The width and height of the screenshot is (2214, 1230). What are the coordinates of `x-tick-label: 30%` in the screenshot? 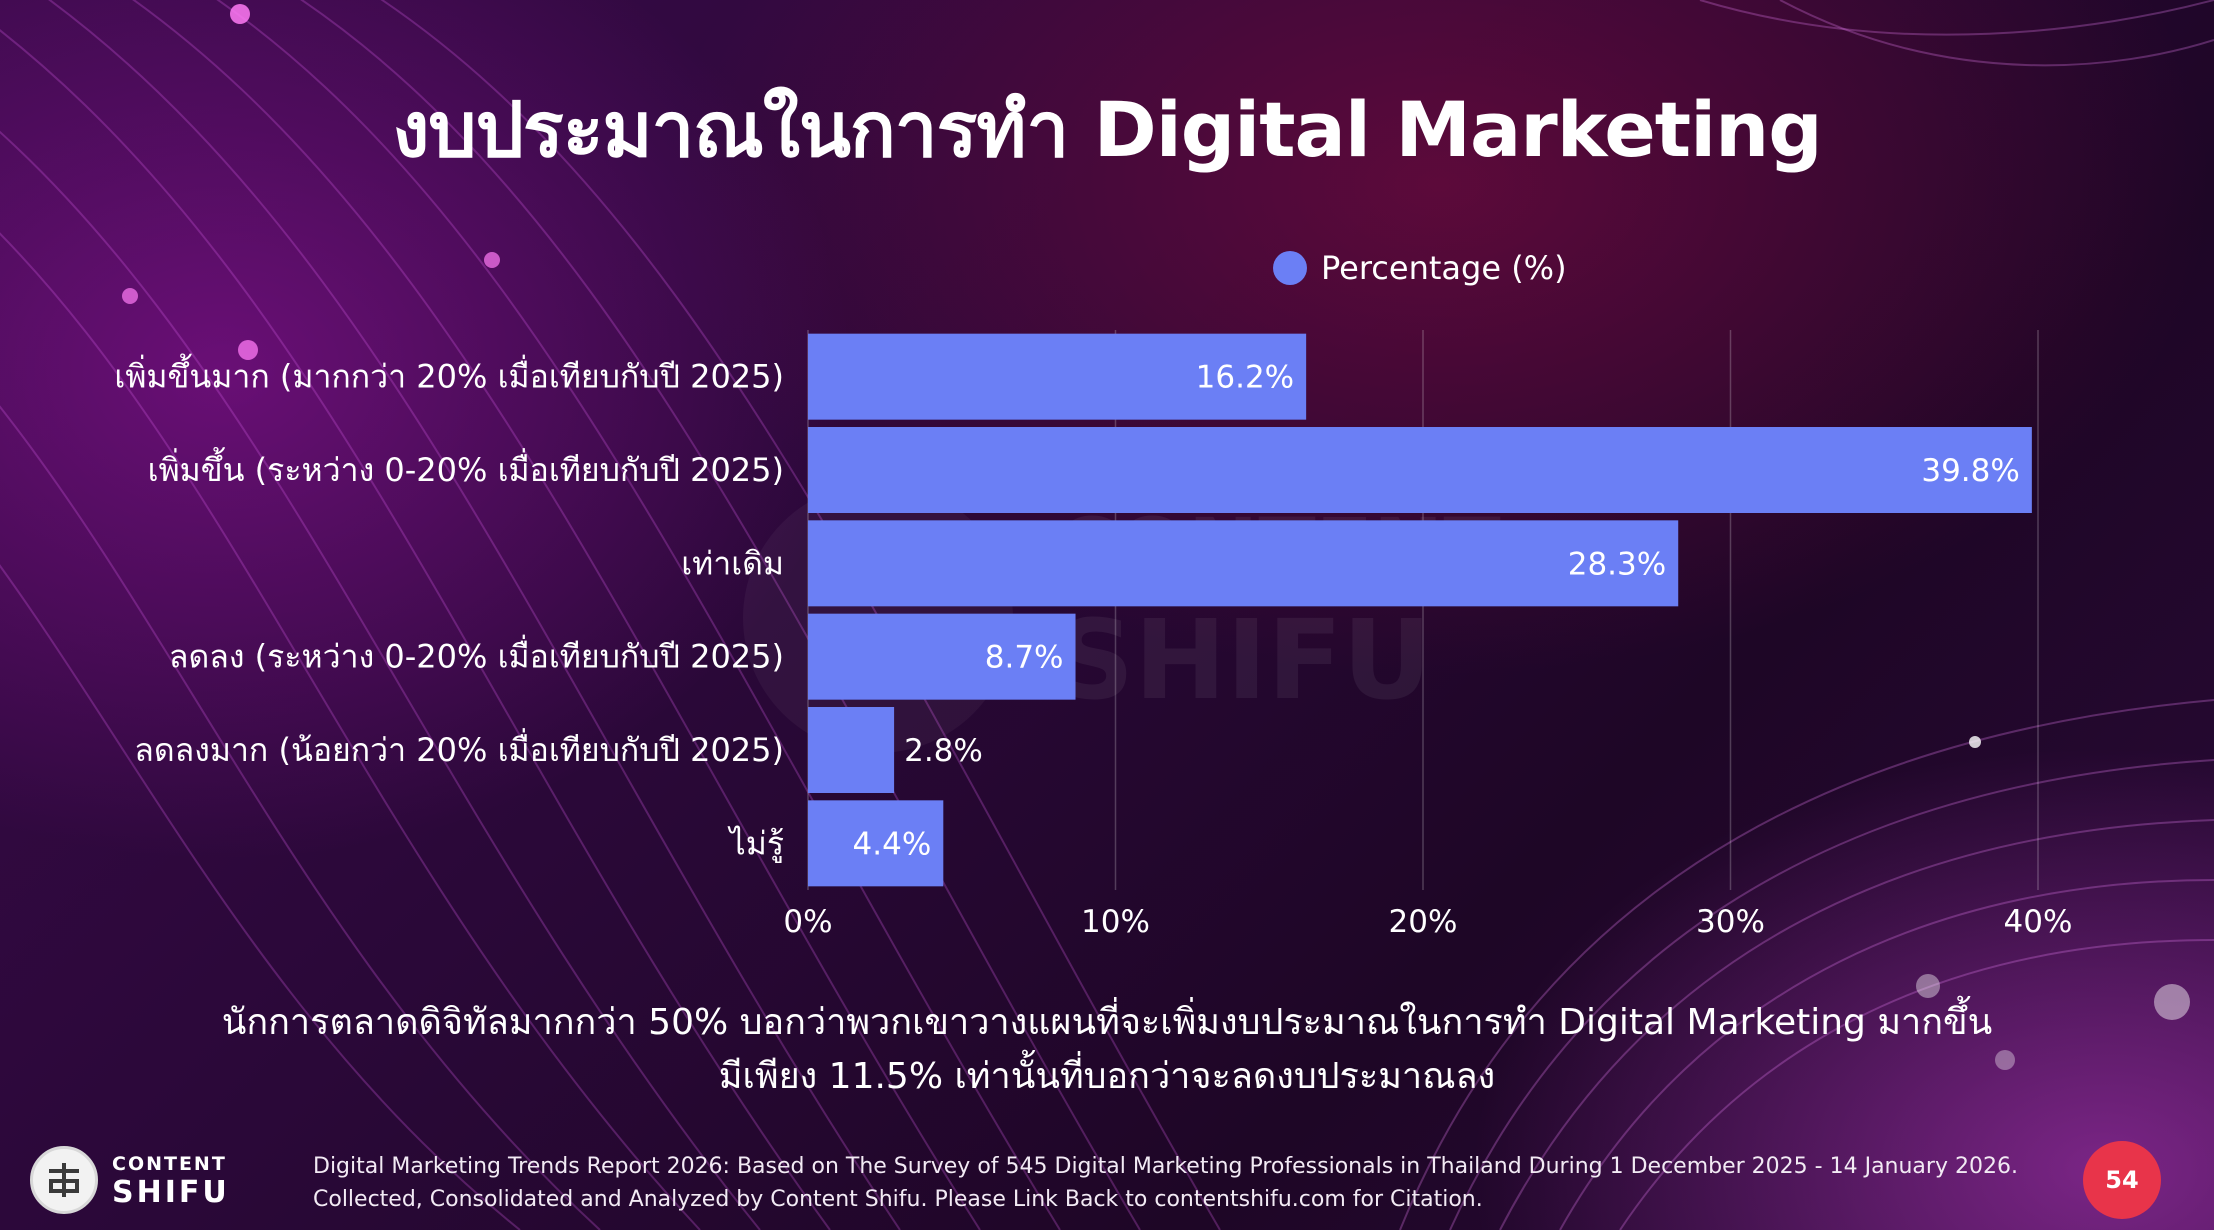 It's located at (1730, 922).